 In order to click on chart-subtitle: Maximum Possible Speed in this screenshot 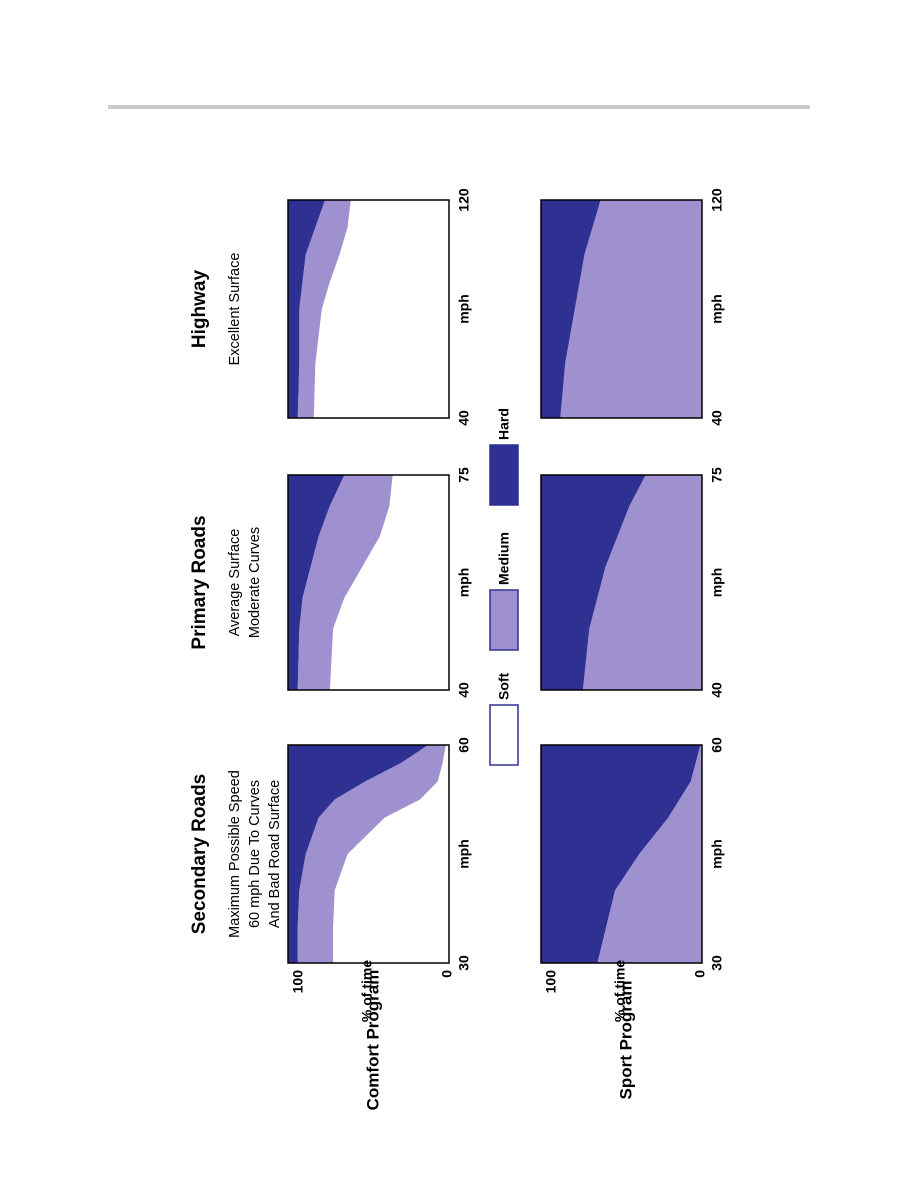, I will do `click(235, 854)`.